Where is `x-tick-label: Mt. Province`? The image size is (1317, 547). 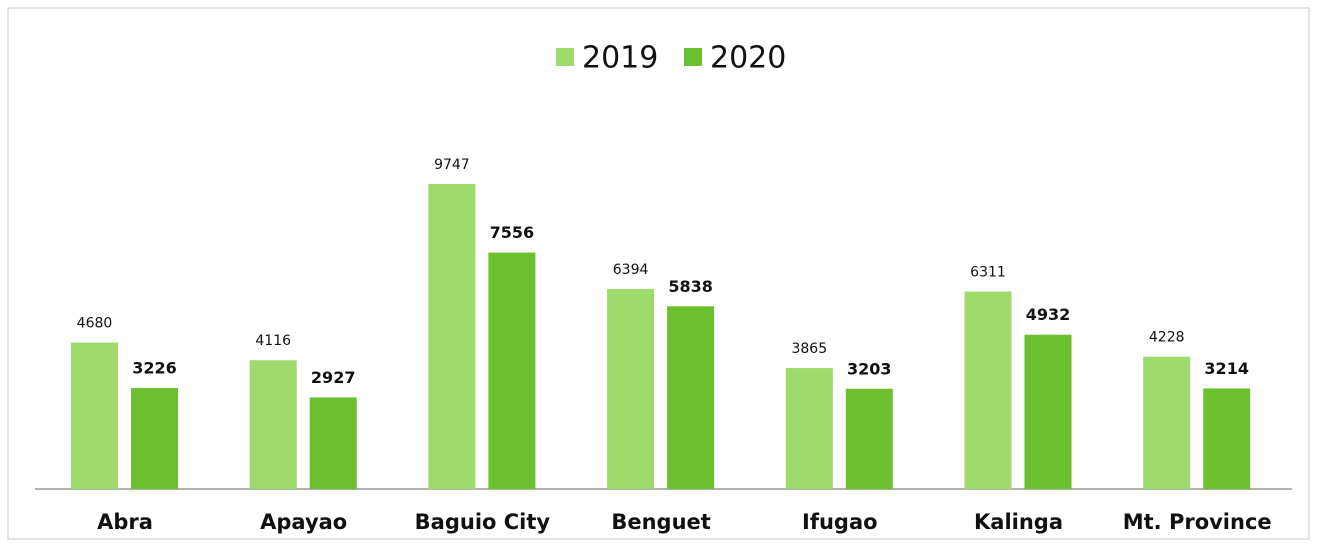
x-tick-label: Mt. Province is located at coordinates (1197, 522).